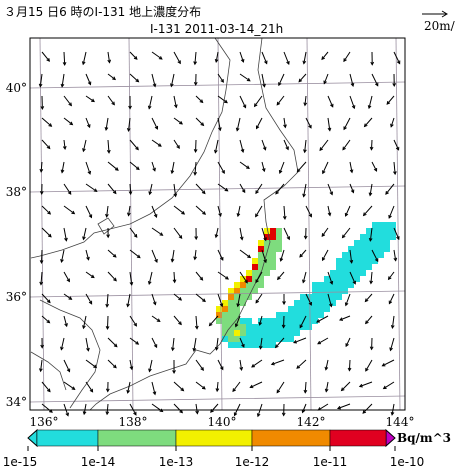  Describe the element at coordinates (16, 88) in the screenshot. I see `lat-label: 40°` at that location.